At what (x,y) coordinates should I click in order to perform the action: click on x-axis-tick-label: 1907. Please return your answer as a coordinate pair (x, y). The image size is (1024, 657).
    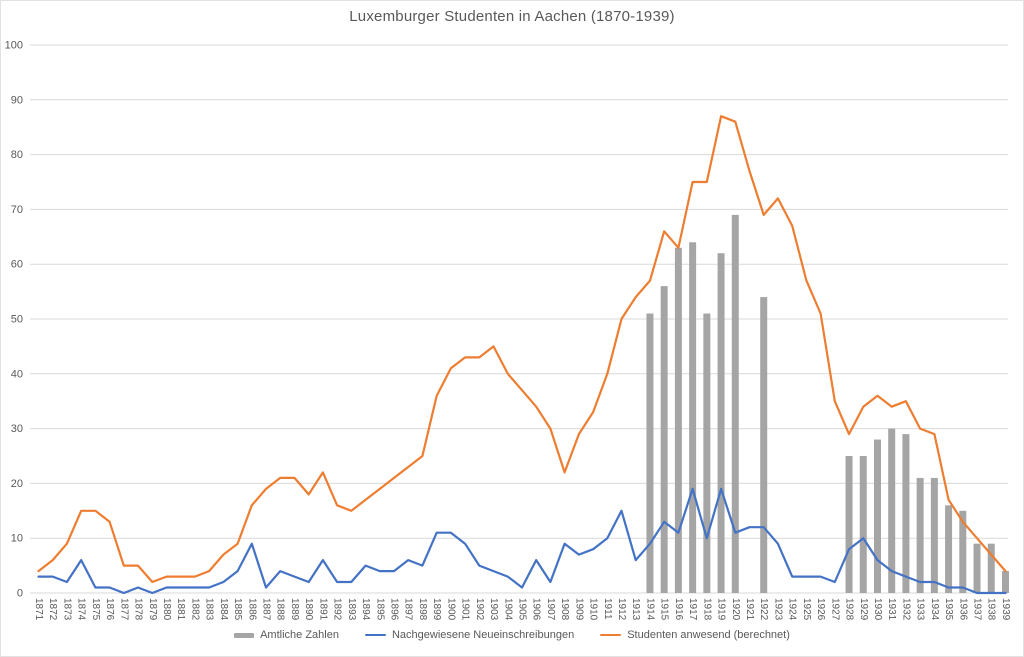
    Looking at the image, I should click on (550, 609).